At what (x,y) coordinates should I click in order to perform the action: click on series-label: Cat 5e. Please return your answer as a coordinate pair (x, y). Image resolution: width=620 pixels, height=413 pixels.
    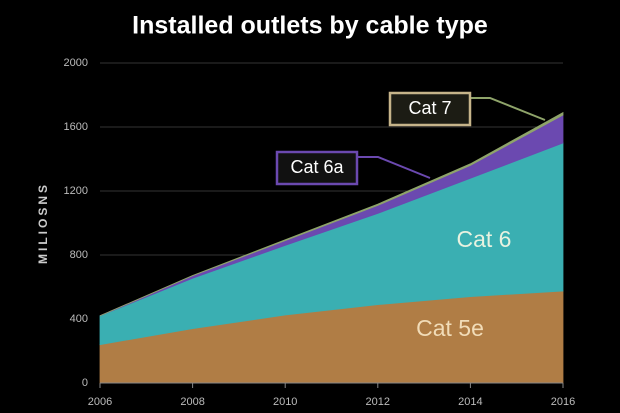
    Looking at the image, I should click on (450, 328).